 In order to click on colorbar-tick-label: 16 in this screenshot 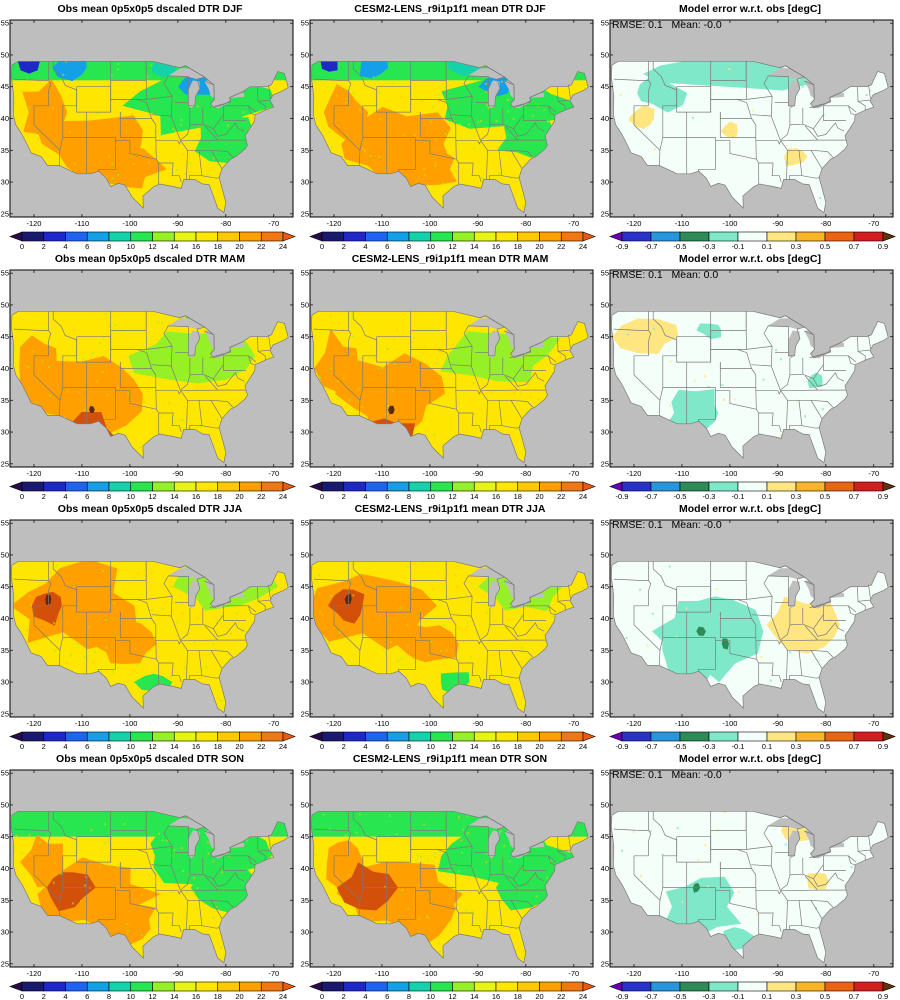, I will do `click(496, 496)`.